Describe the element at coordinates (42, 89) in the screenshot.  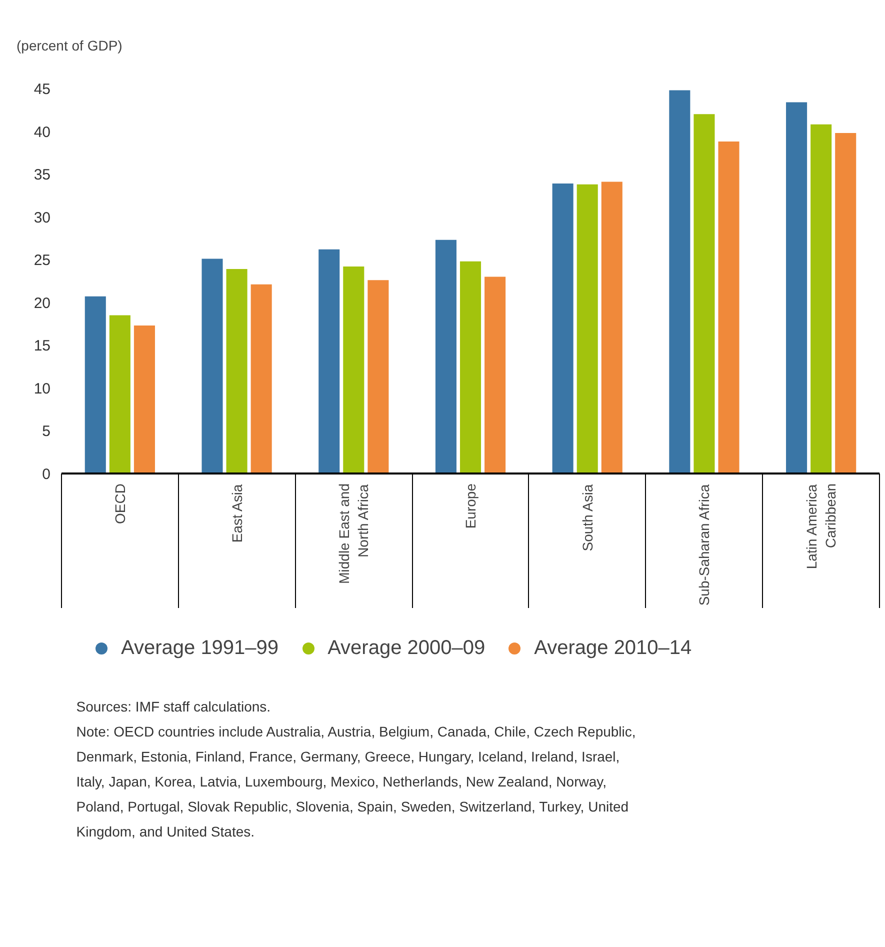
I see `y-tick-label: 45` at that location.